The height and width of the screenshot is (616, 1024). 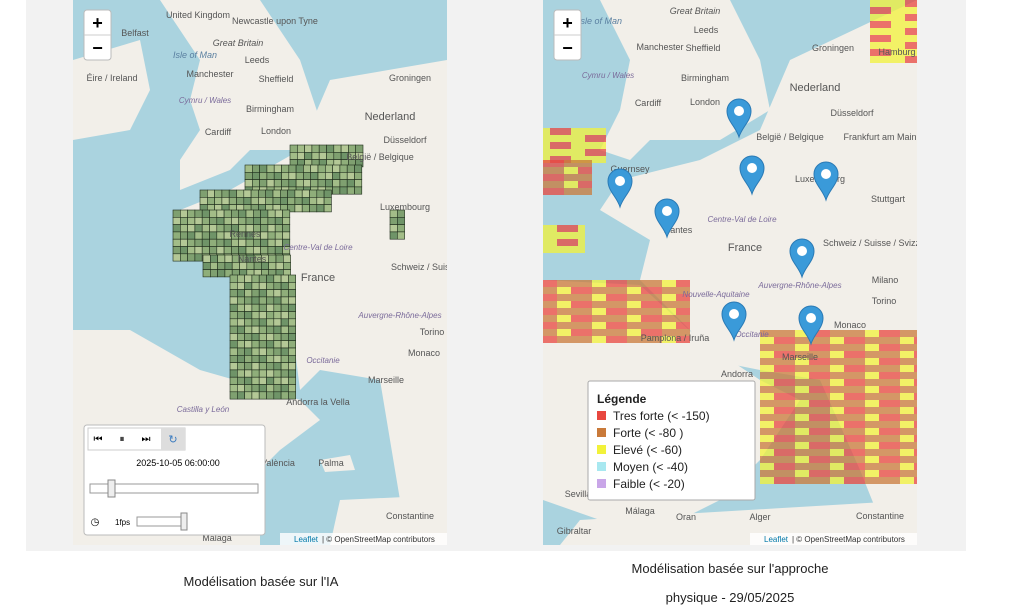 What do you see at coordinates (833, 48) in the screenshot?
I see `map-label: Groningen` at bounding box center [833, 48].